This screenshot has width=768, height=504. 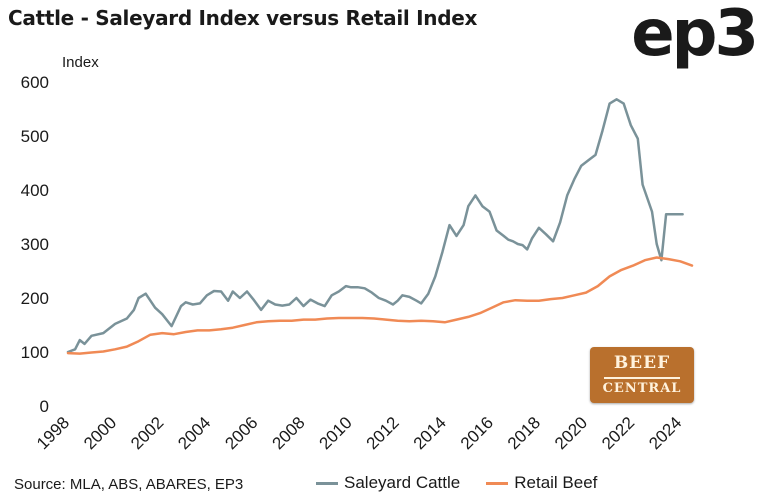 What do you see at coordinates (288, 433) in the screenshot?
I see `x-tick-label: 2008` at bounding box center [288, 433].